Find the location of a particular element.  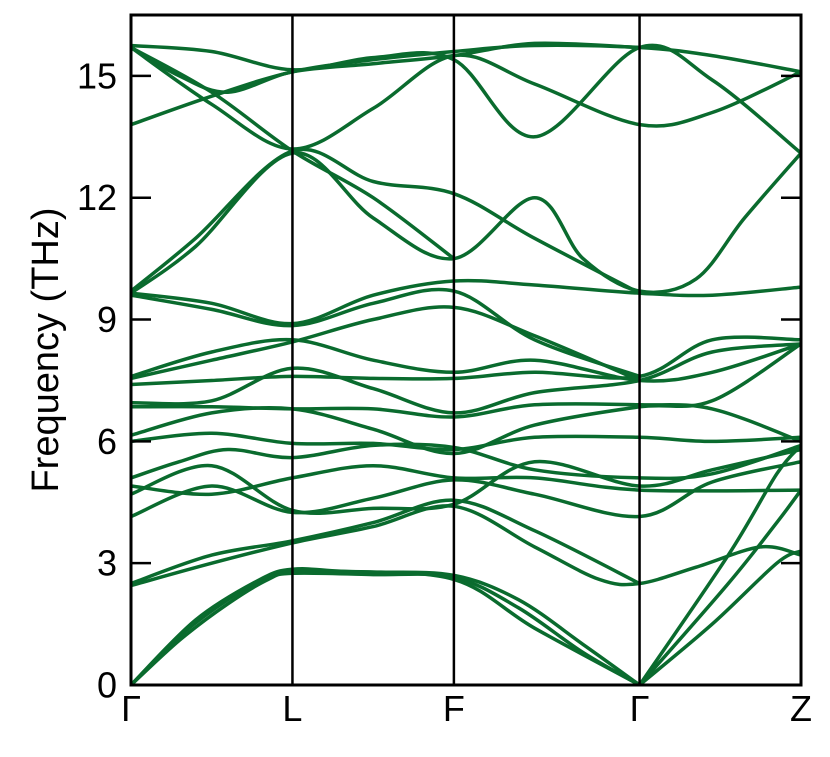

y-tick-label: 6 is located at coordinates (107, 441).